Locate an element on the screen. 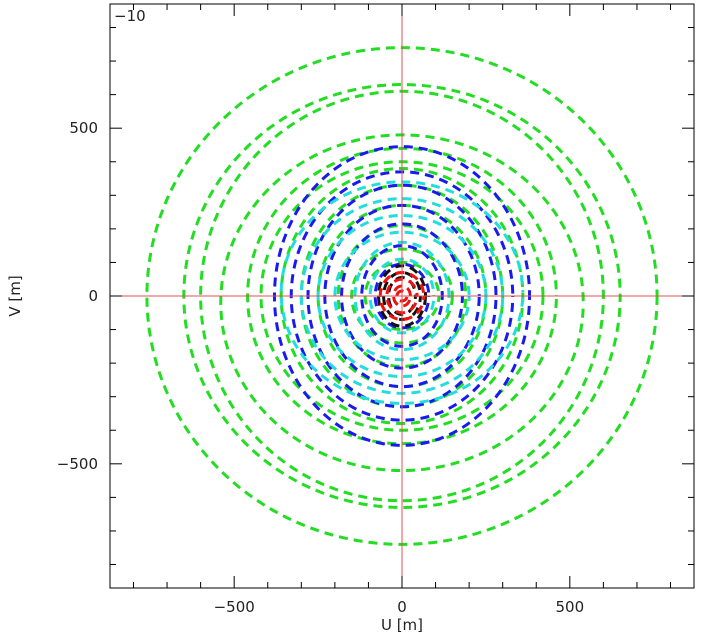  y-tick-labels: −500 0 500 is located at coordinates (77, 296).